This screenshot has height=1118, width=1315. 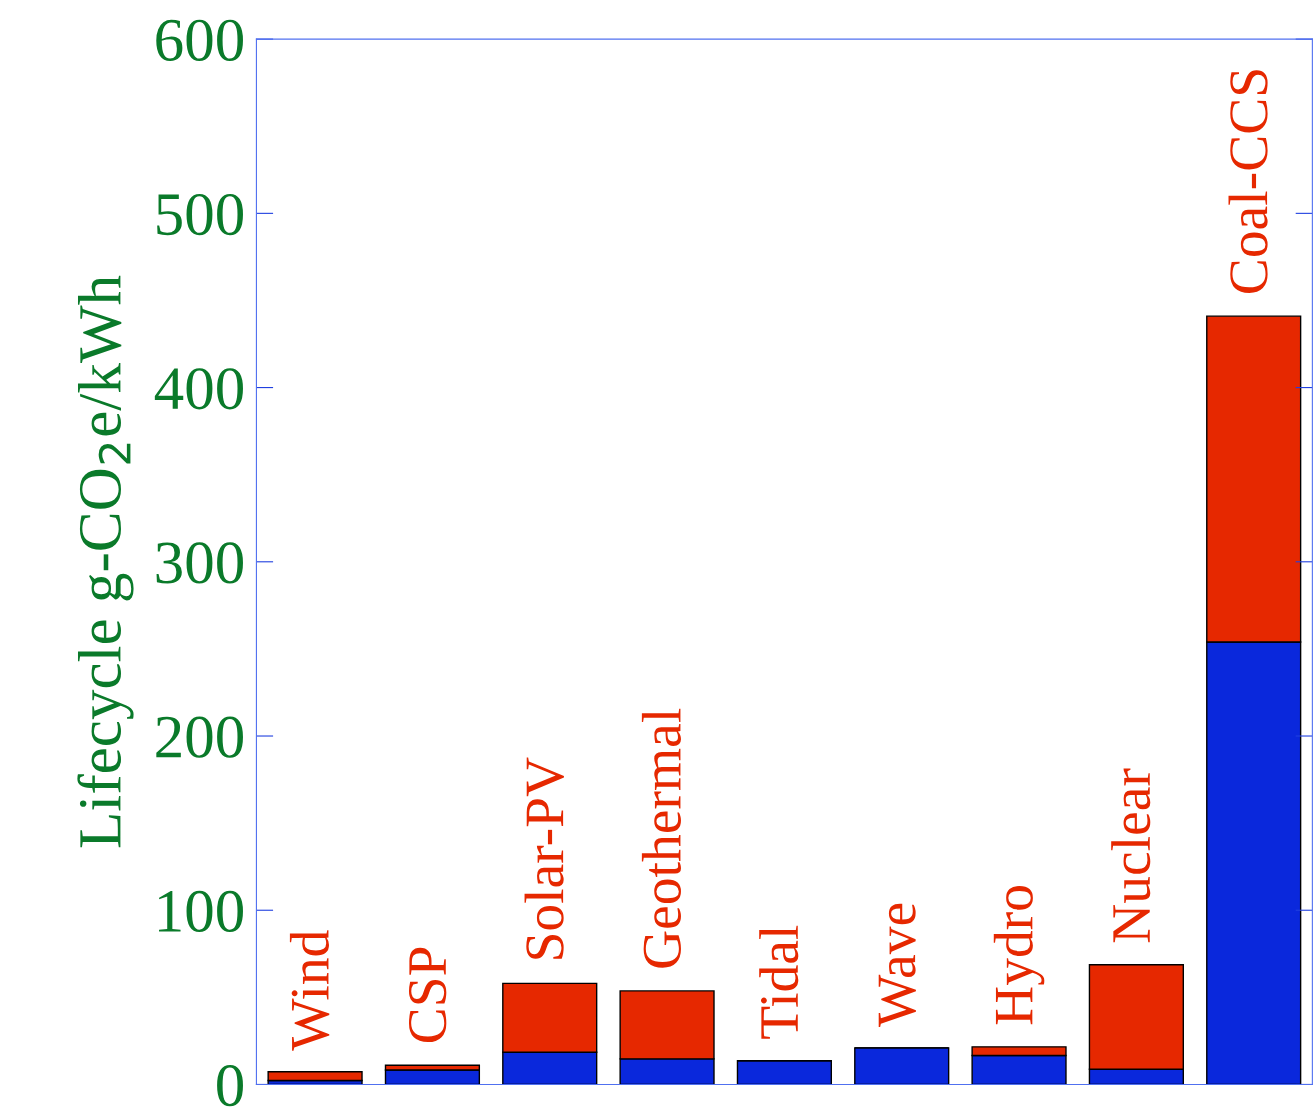 What do you see at coordinates (199, 563) in the screenshot?
I see `y-tick-label: 300` at bounding box center [199, 563].